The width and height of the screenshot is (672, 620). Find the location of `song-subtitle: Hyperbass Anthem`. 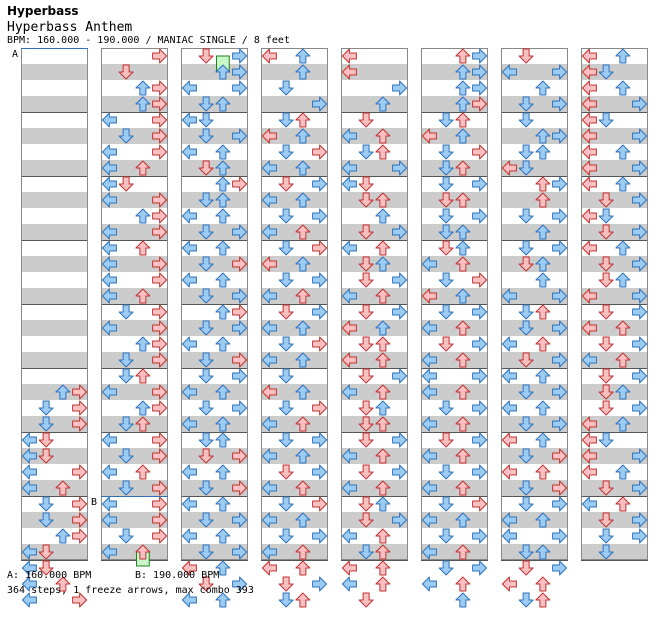

song-subtitle: Hyperbass Anthem is located at coordinates (70, 27).